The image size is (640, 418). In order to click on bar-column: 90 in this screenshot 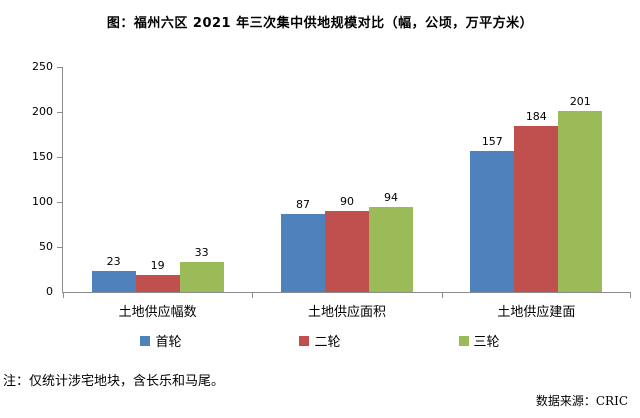, I will do `click(346, 243)`.